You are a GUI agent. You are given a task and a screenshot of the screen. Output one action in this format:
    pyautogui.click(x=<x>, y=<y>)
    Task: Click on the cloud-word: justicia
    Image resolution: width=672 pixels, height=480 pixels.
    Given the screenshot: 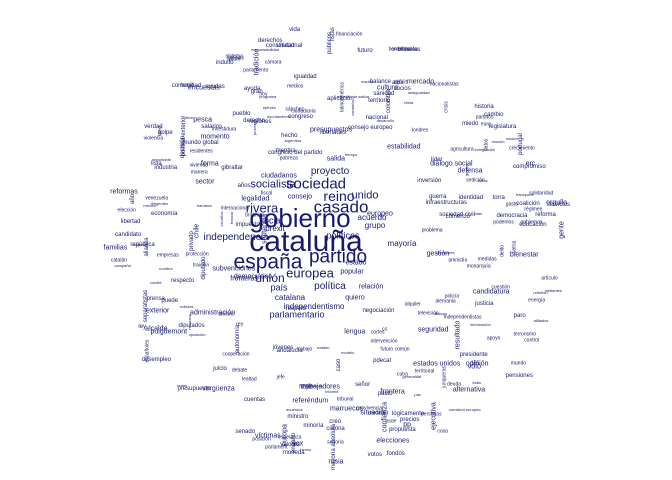 What is the action you would take?
    pyautogui.click(x=484, y=303)
    